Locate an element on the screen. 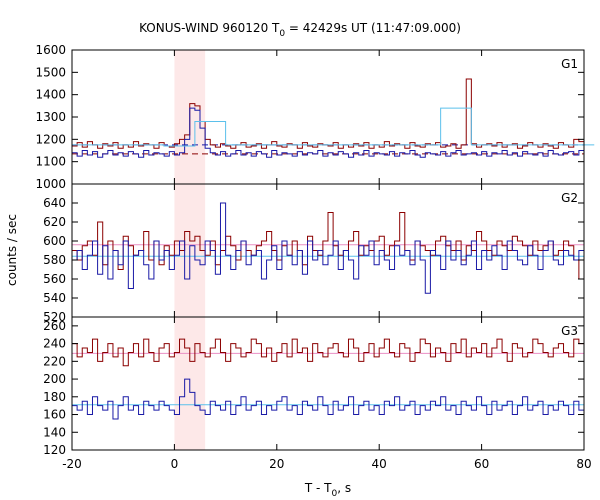  y-tick-label: 120 is located at coordinates (54, 450).